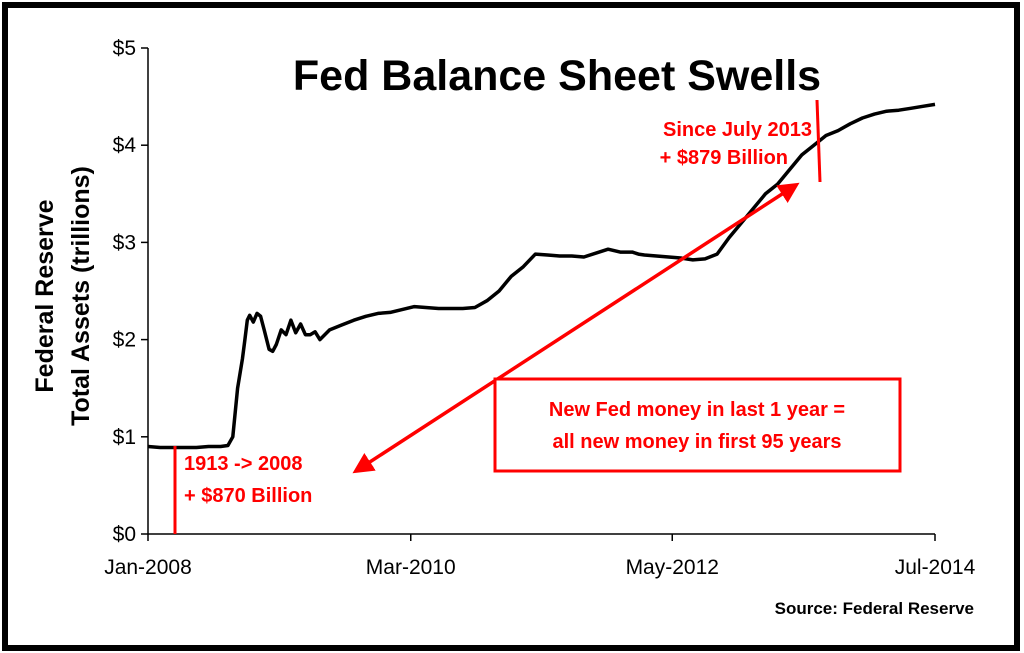 This screenshot has height=653, width=1024. I want to click on y-tick-label: $2, so click(124, 340).